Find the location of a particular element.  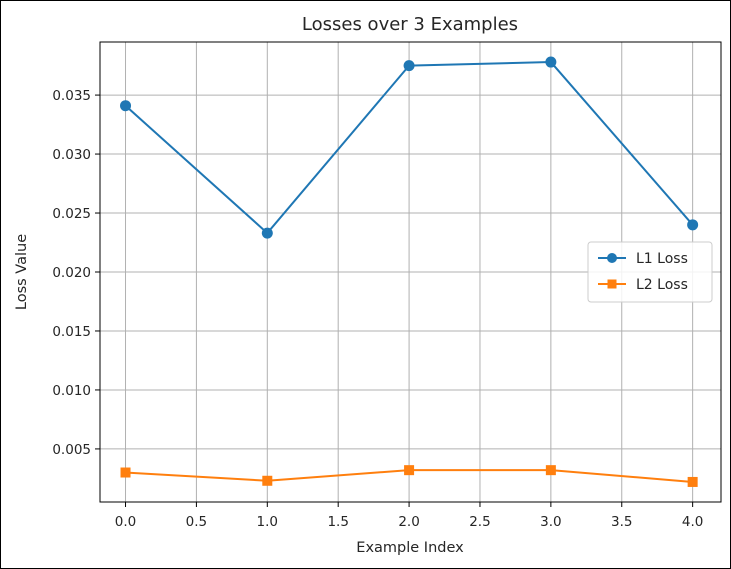

x-tick-label: 2.5 is located at coordinates (479, 522).